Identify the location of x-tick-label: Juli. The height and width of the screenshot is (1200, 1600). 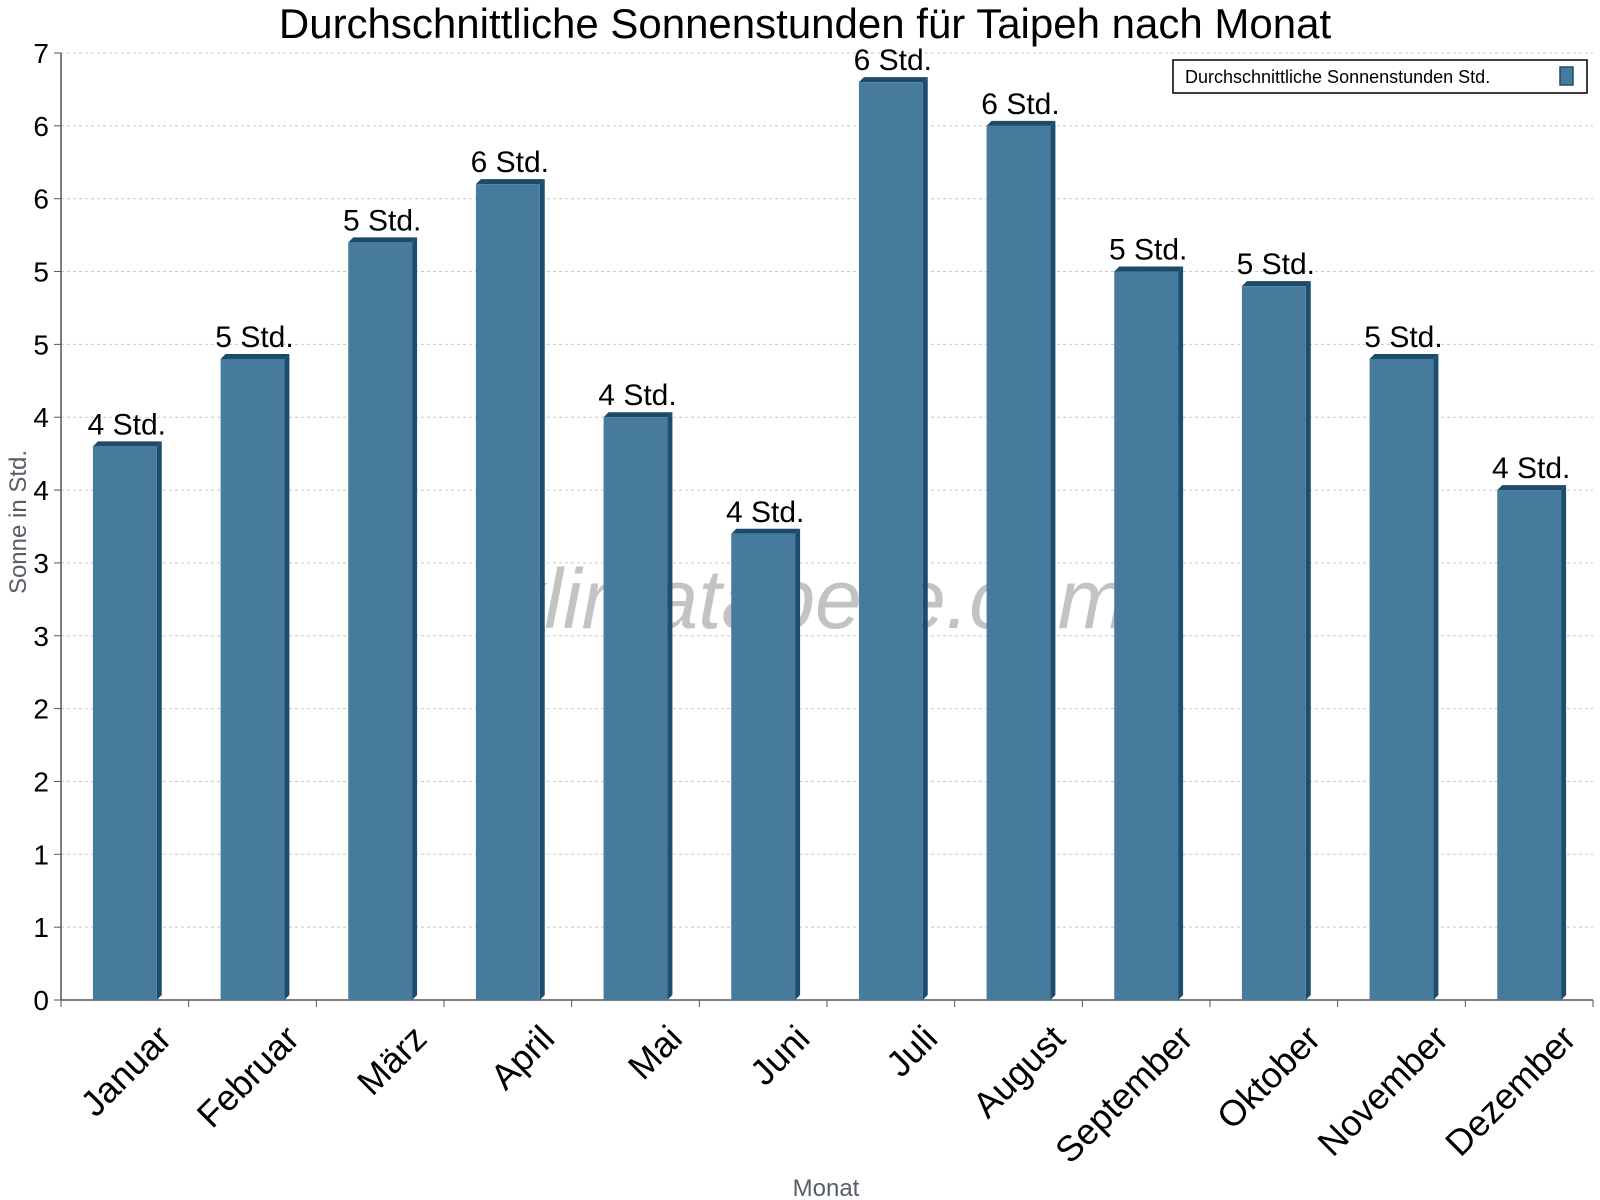
(911, 1050).